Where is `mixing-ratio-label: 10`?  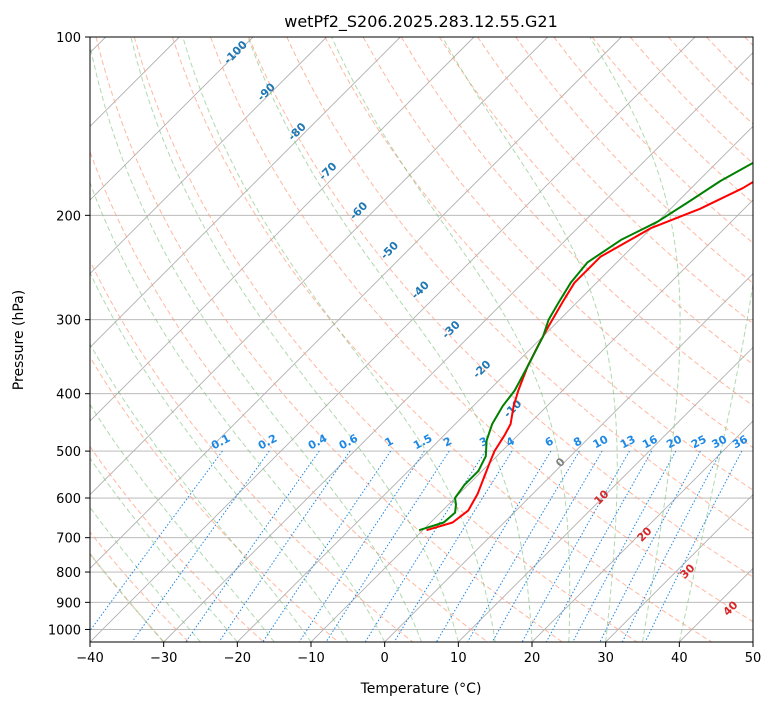 mixing-ratio-label: 10 is located at coordinates (601, 441).